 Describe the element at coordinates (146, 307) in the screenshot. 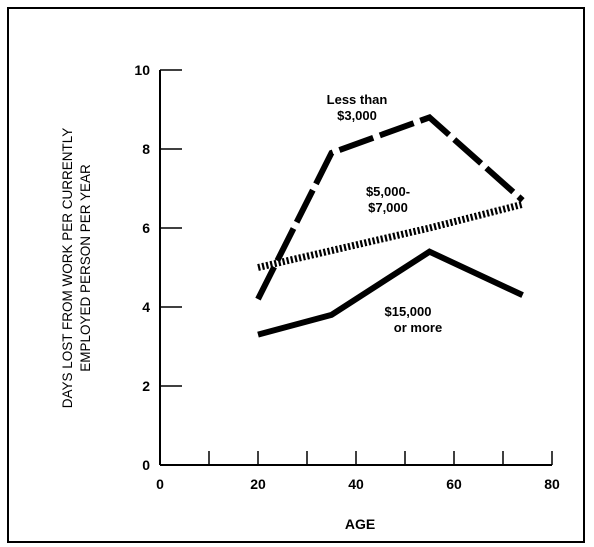

I see `y-tick-label: 4` at that location.